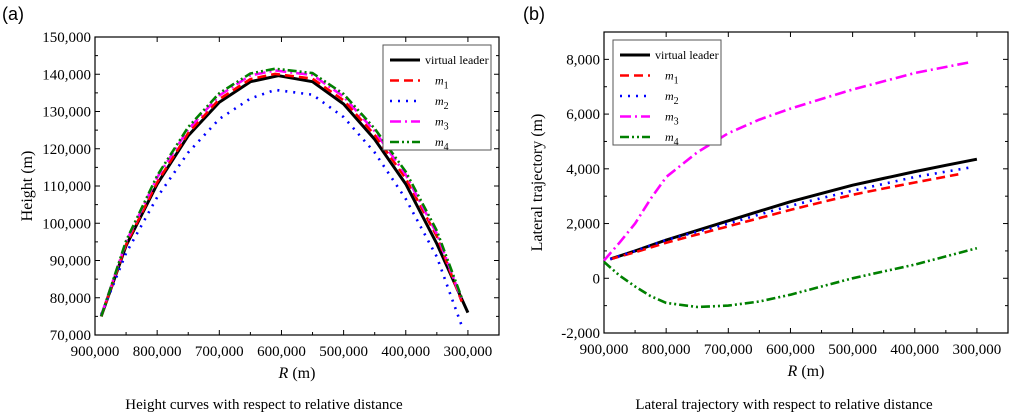  What do you see at coordinates (70, 336) in the screenshot?
I see `y-tick-label: 70,000` at bounding box center [70, 336].